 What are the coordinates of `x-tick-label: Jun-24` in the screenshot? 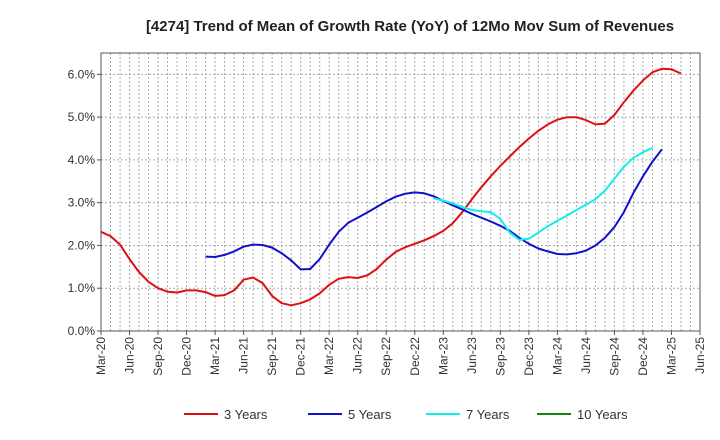 It's located at (586, 355).